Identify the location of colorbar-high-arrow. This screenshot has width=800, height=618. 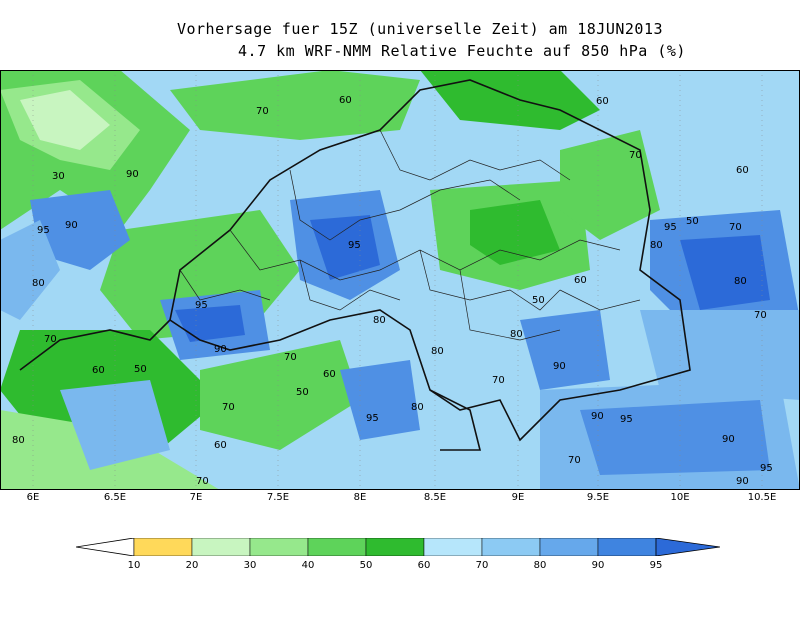
(687, 547).